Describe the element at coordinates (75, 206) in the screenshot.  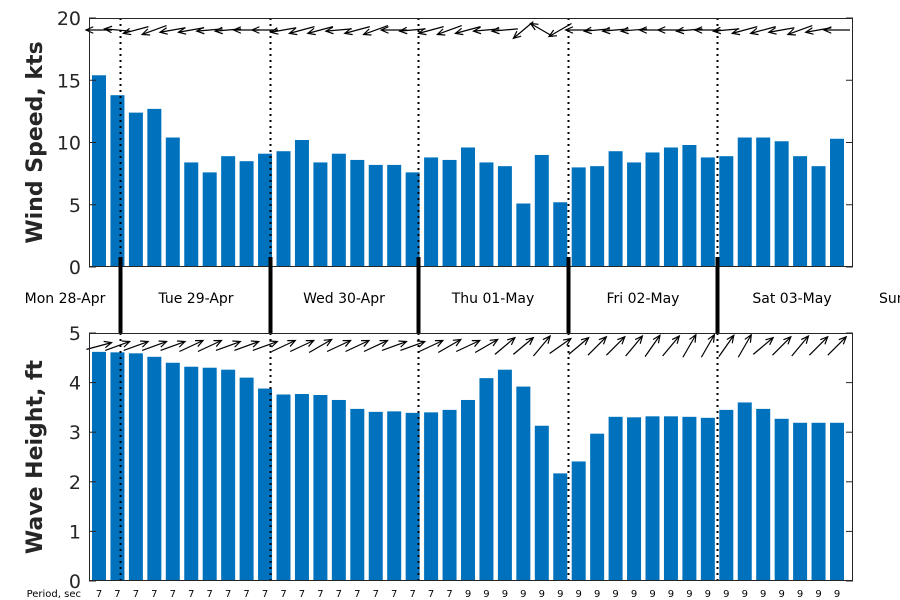
I see `wind-y-tick-label: 5` at that location.